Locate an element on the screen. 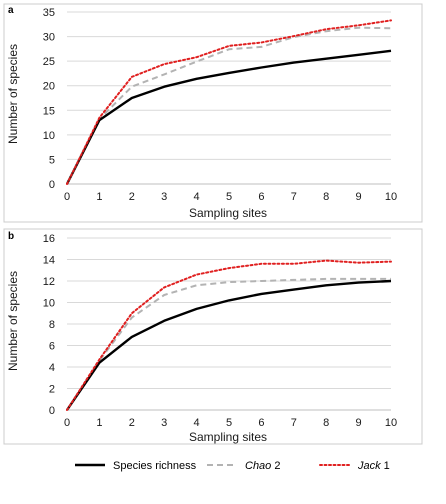 The width and height of the screenshot is (446, 504). panel-b-label: b is located at coordinates (11, 236).